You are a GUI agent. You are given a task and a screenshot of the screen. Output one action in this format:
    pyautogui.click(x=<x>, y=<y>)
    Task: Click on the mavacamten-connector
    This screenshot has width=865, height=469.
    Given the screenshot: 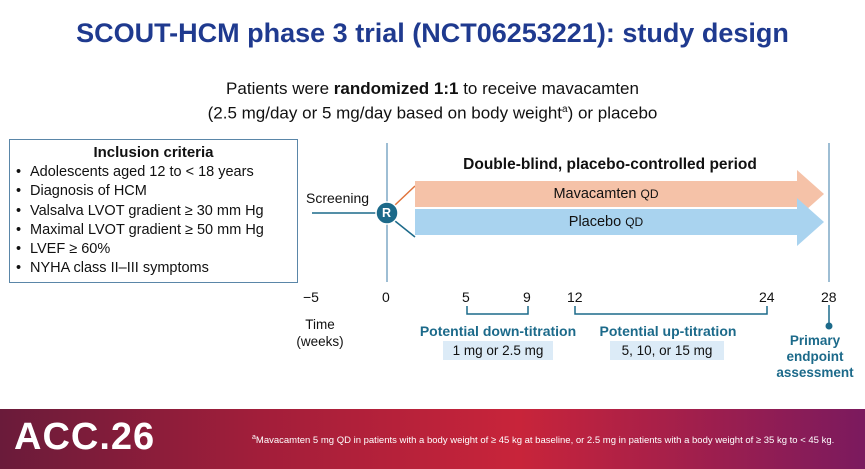 What is the action you would take?
    pyautogui.click(x=405, y=195)
    